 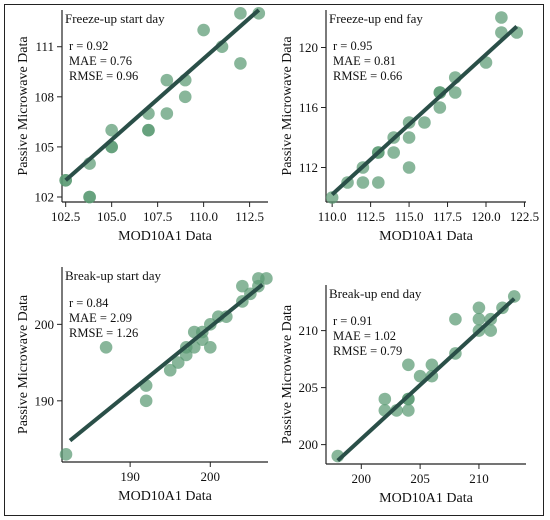 I want to click on x-tick-label: 102.5, so click(x=65, y=216).